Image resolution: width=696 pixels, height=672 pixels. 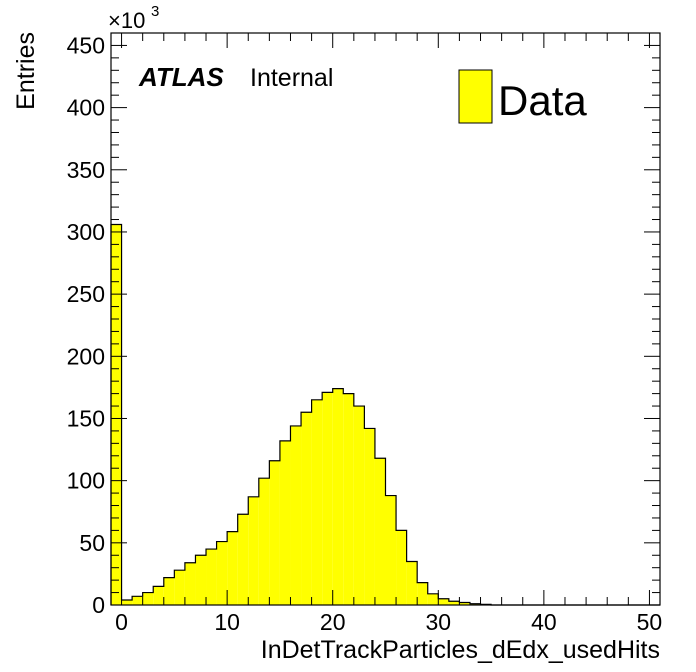 What do you see at coordinates (181, 77) in the screenshot?
I see `experiment-label: ATLAS` at bounding box center [181, 77].